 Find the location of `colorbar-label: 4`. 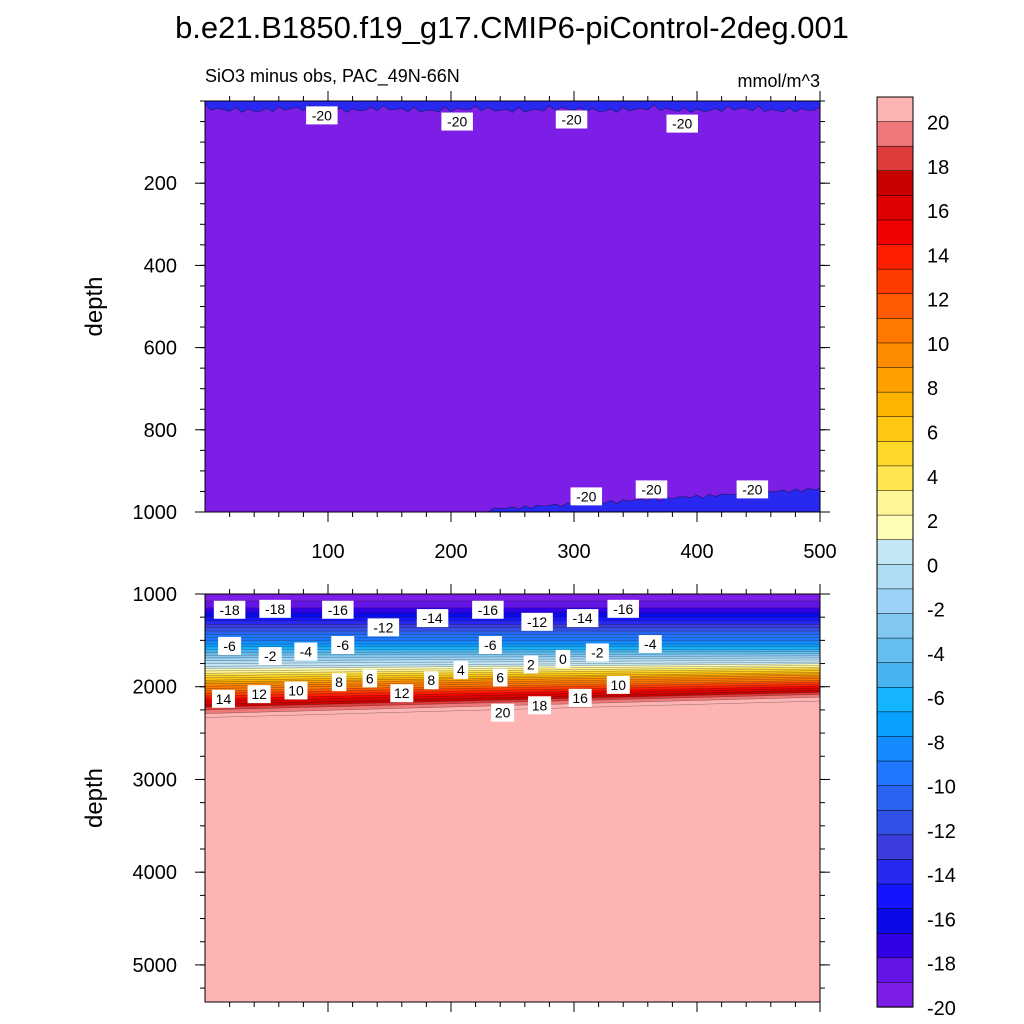

colorbar-label: 4 is located at coordinates (932, 478).